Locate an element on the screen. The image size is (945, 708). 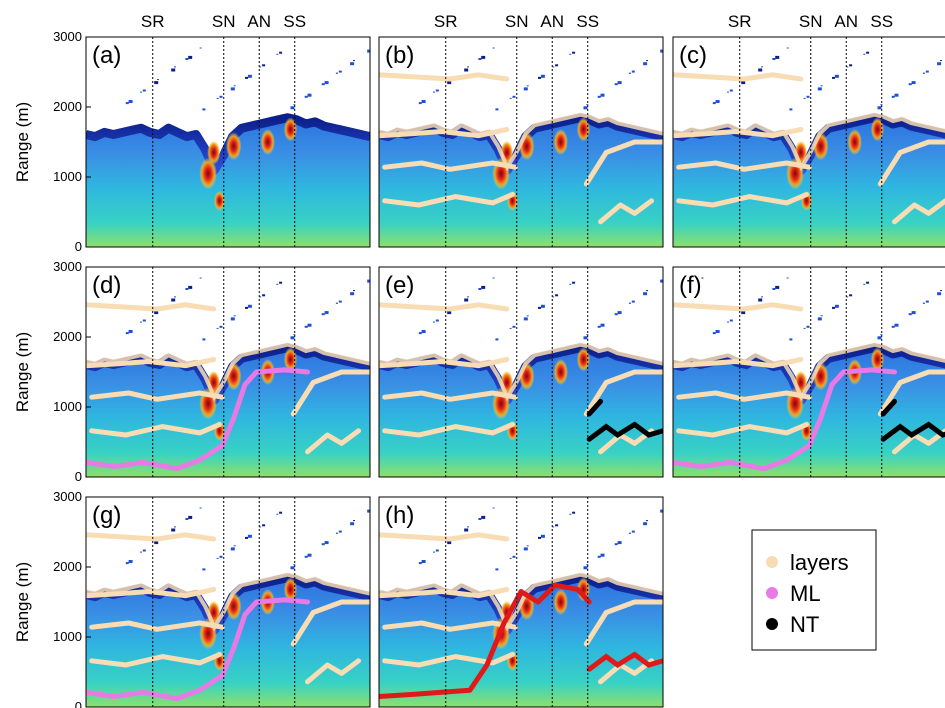
panel-b: (b) is located at coordinates (521, 142).